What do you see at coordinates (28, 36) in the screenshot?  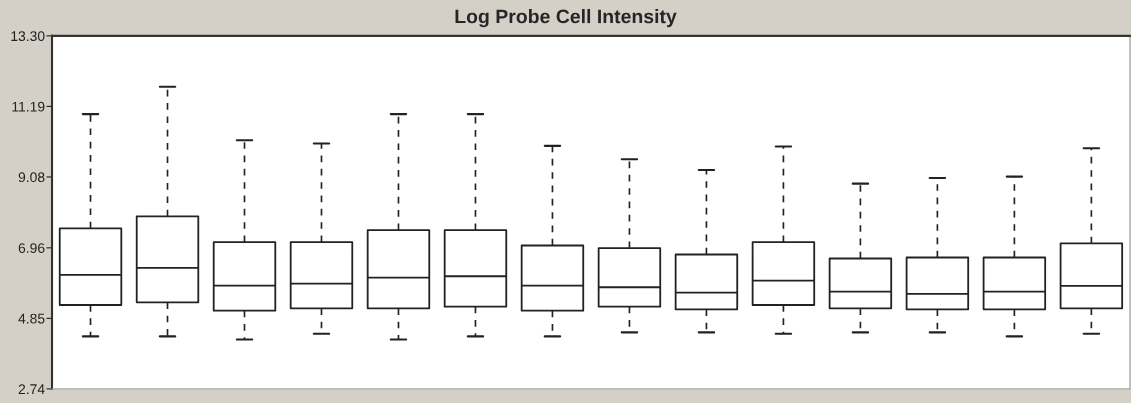 I see `y-tick-label: 13.30` at bounding box center [28, 36].